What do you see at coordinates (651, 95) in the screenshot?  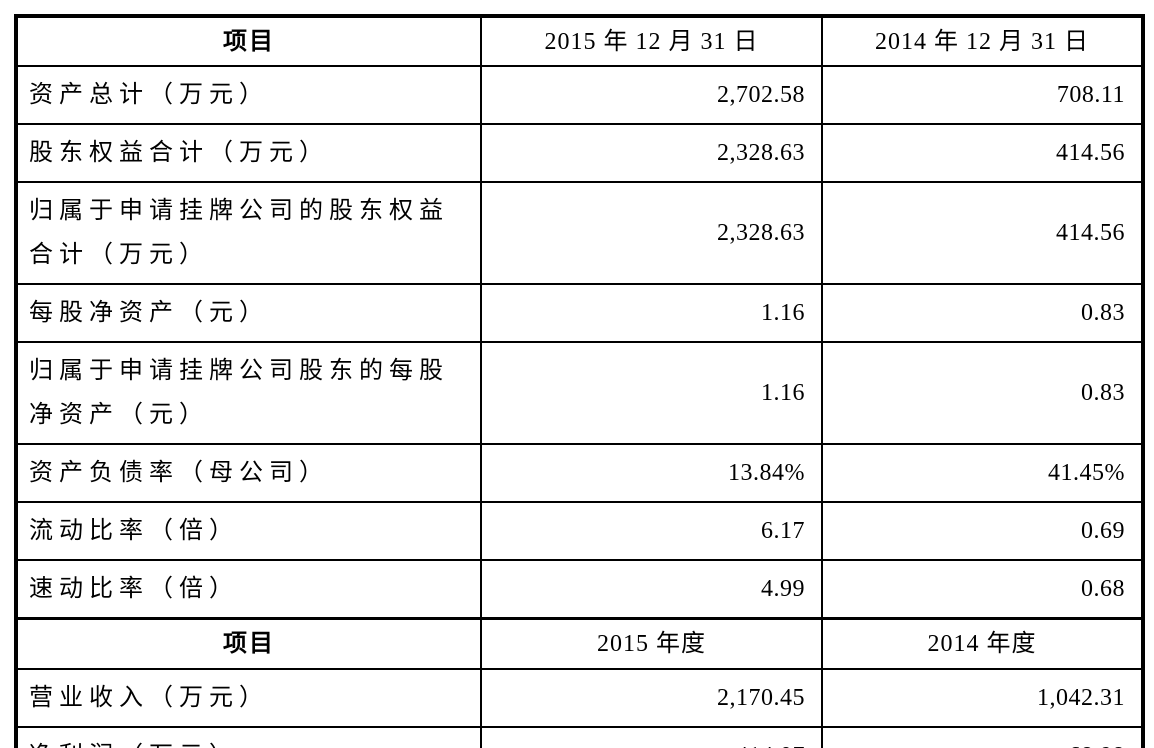 I see `row-value-1: 2,702.58` at bounding box center [651, 95].